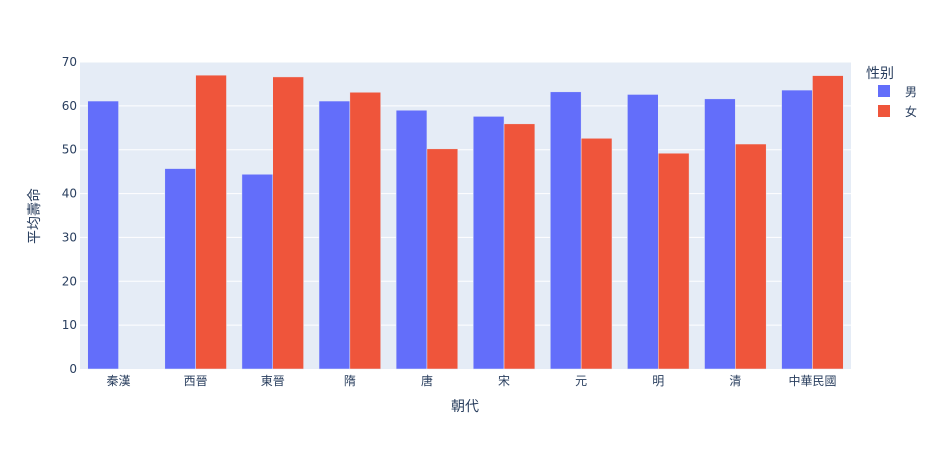 Image resolution: width=933 pixels, height=454 pixels. What do you see at coordinates (911, 111) in the screenshot?
I see `legend-label-female: 女` at bounding box center [911, 111].